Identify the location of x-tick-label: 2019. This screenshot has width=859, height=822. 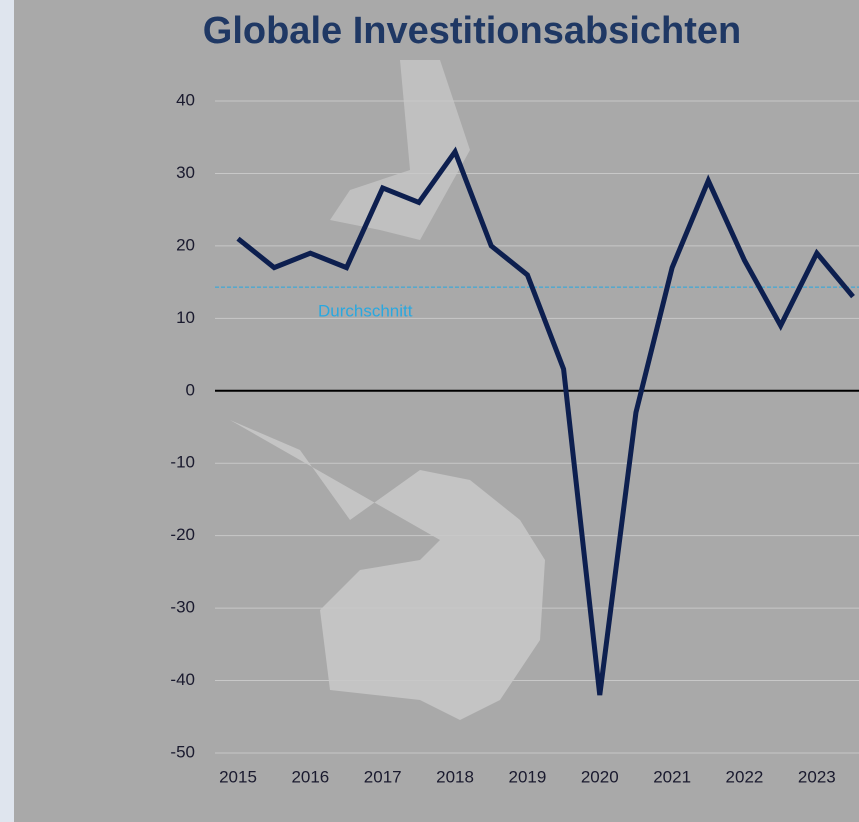
(527, 776).